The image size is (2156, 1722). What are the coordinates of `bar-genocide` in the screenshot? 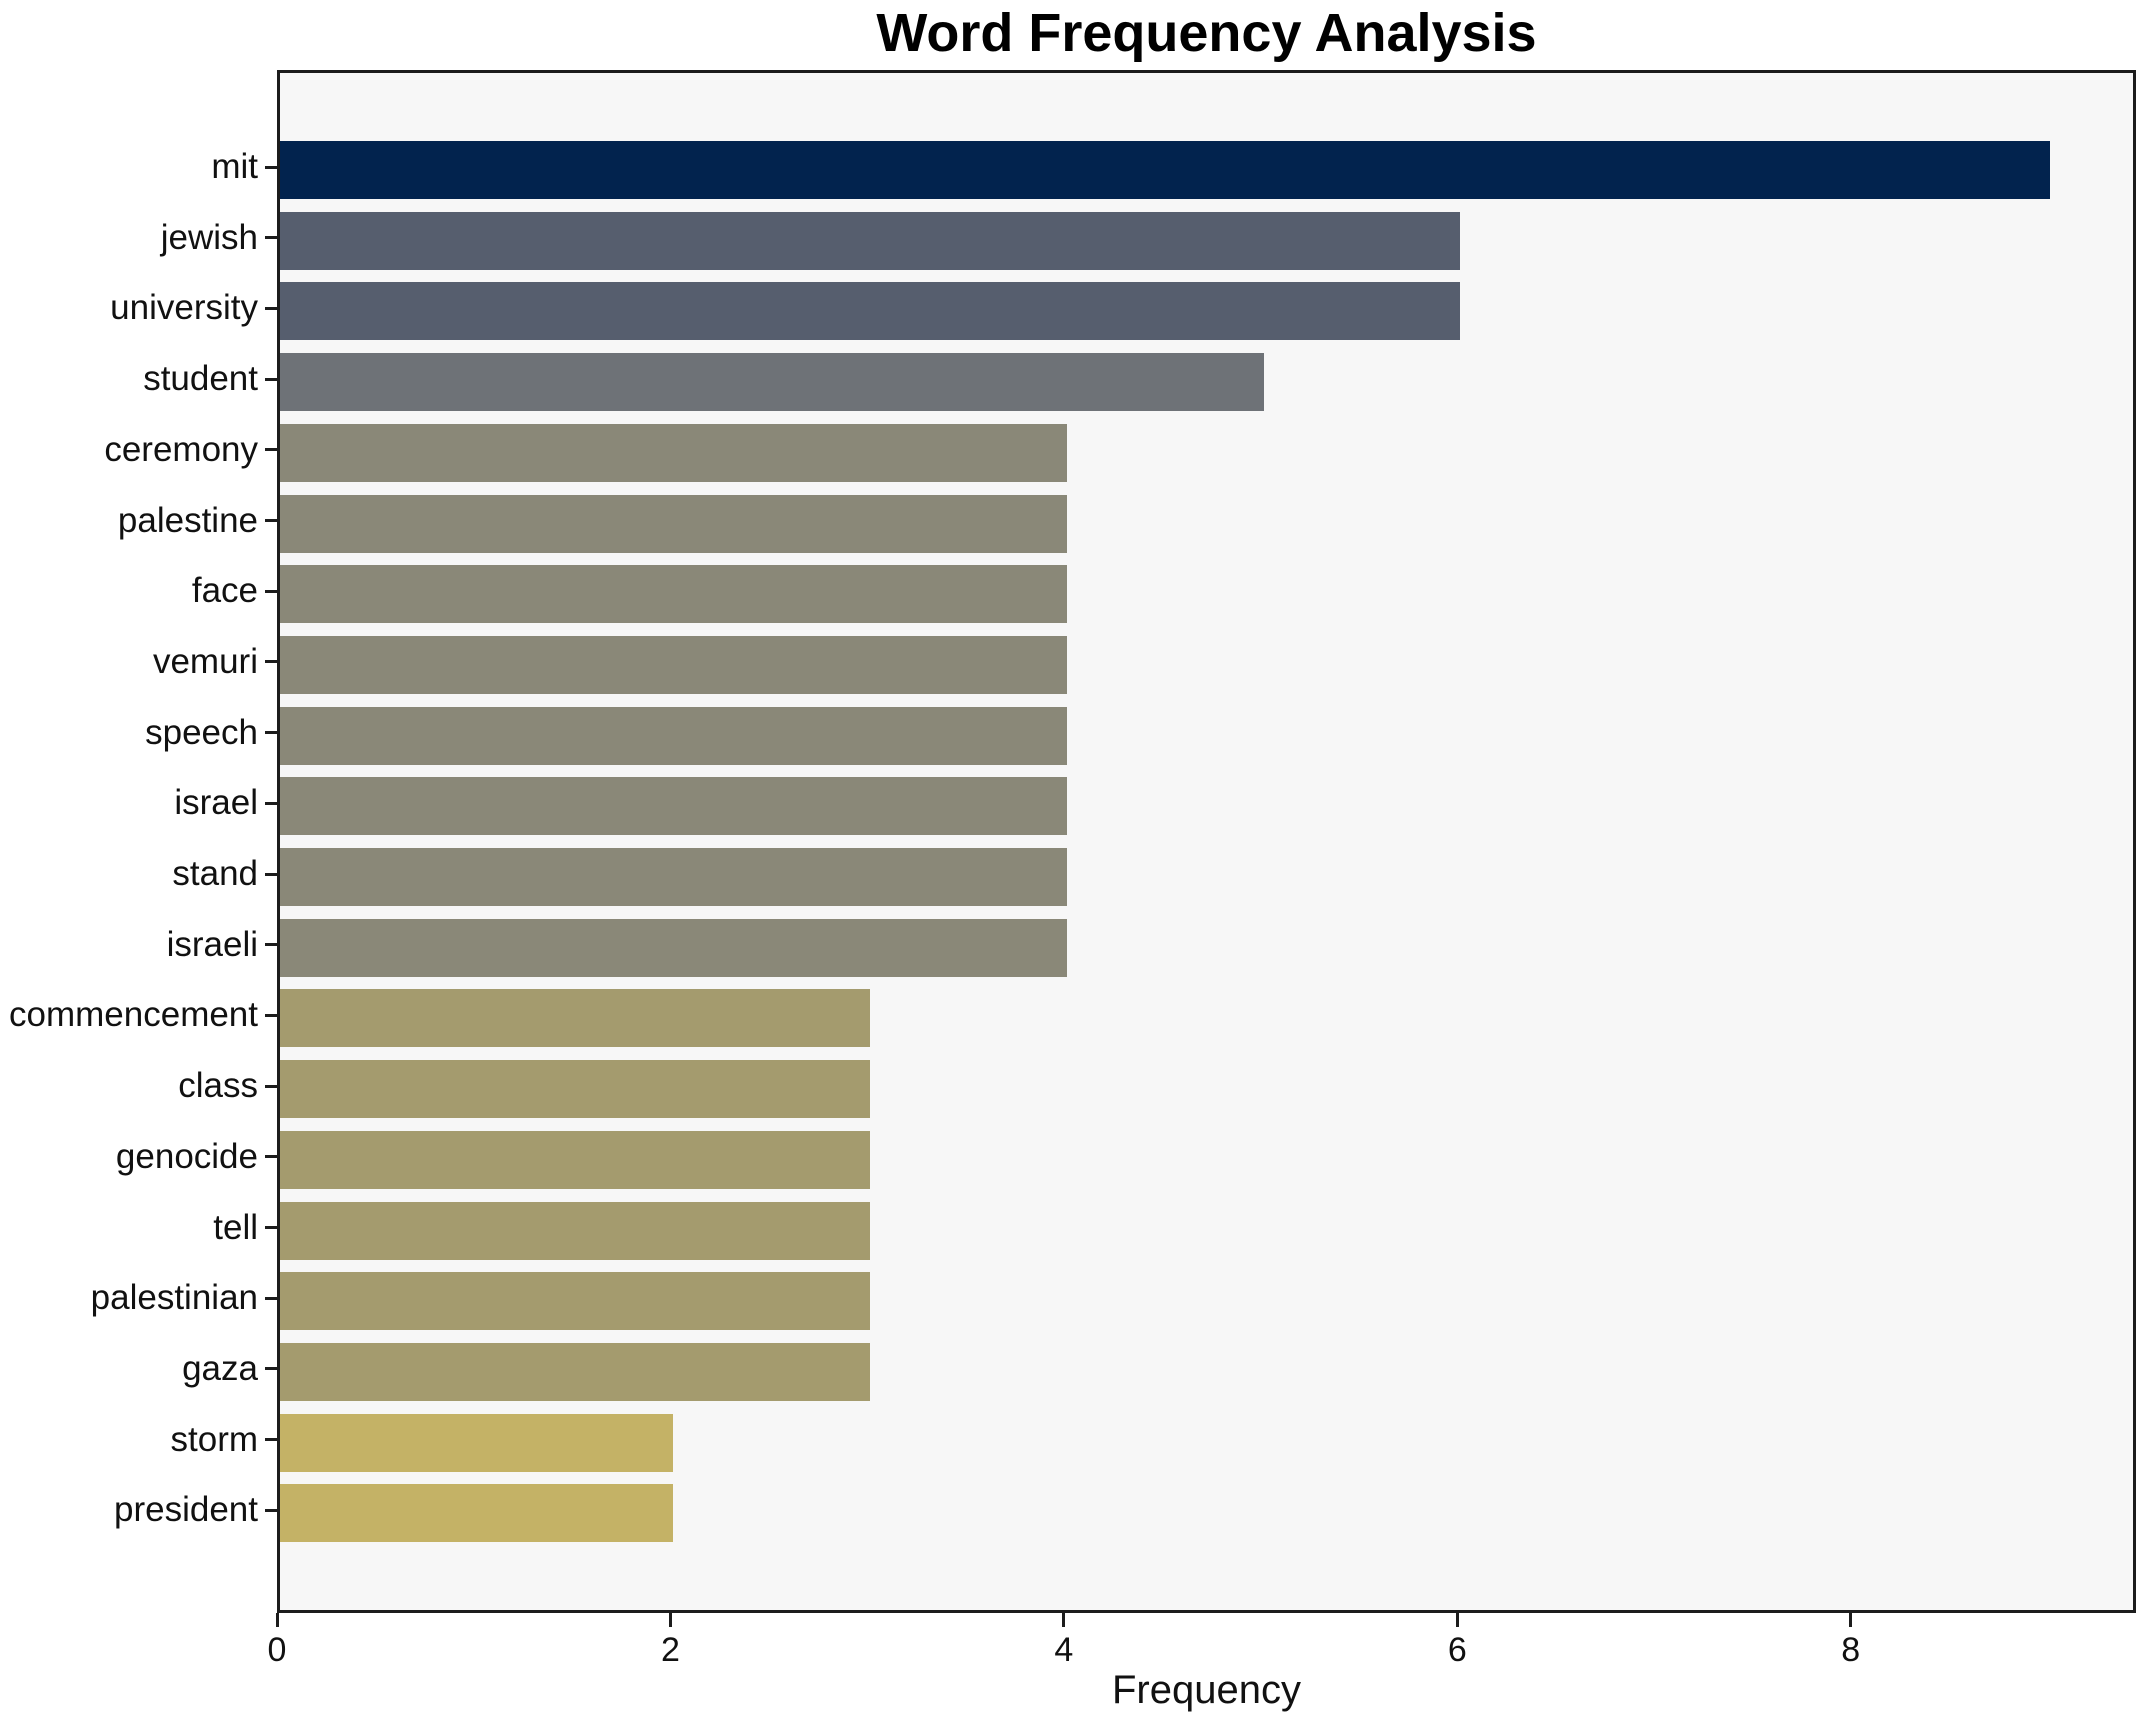 It's located at (575, 1159).